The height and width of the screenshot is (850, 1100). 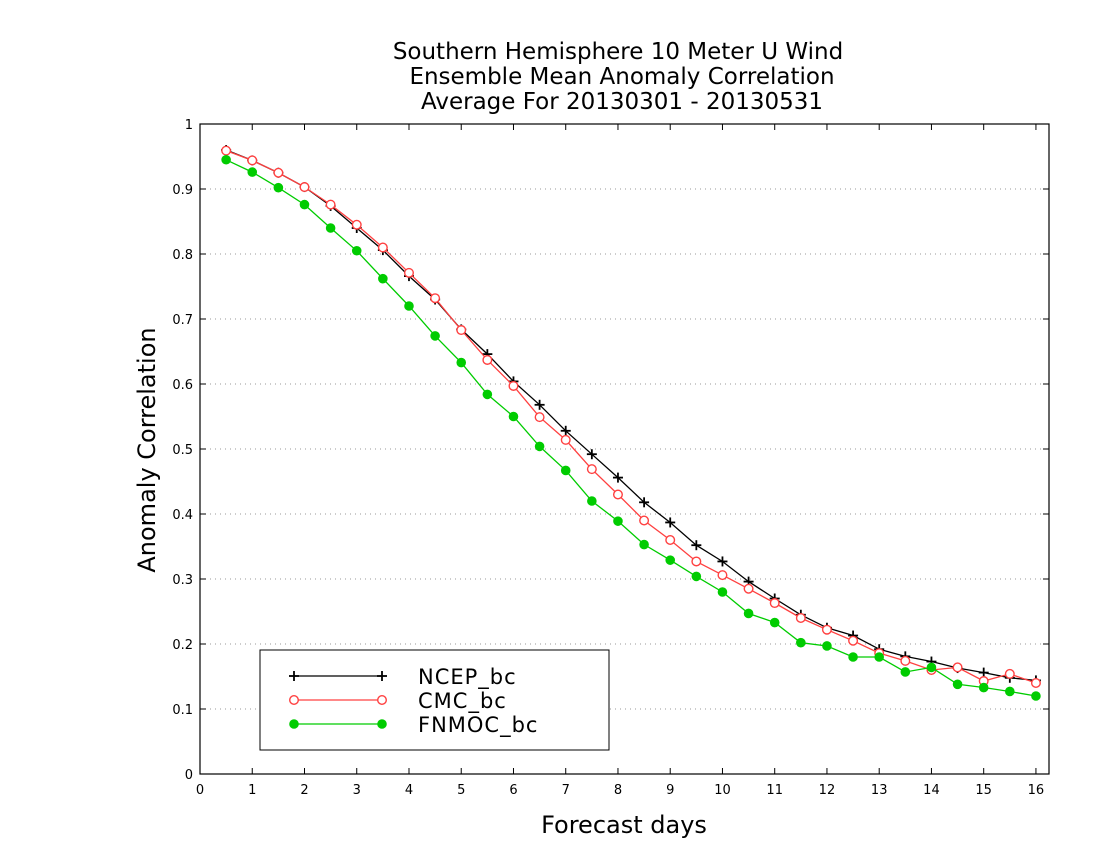 I want to click on legend-entry: FNMOC_bc, so click(x=413, y=725).